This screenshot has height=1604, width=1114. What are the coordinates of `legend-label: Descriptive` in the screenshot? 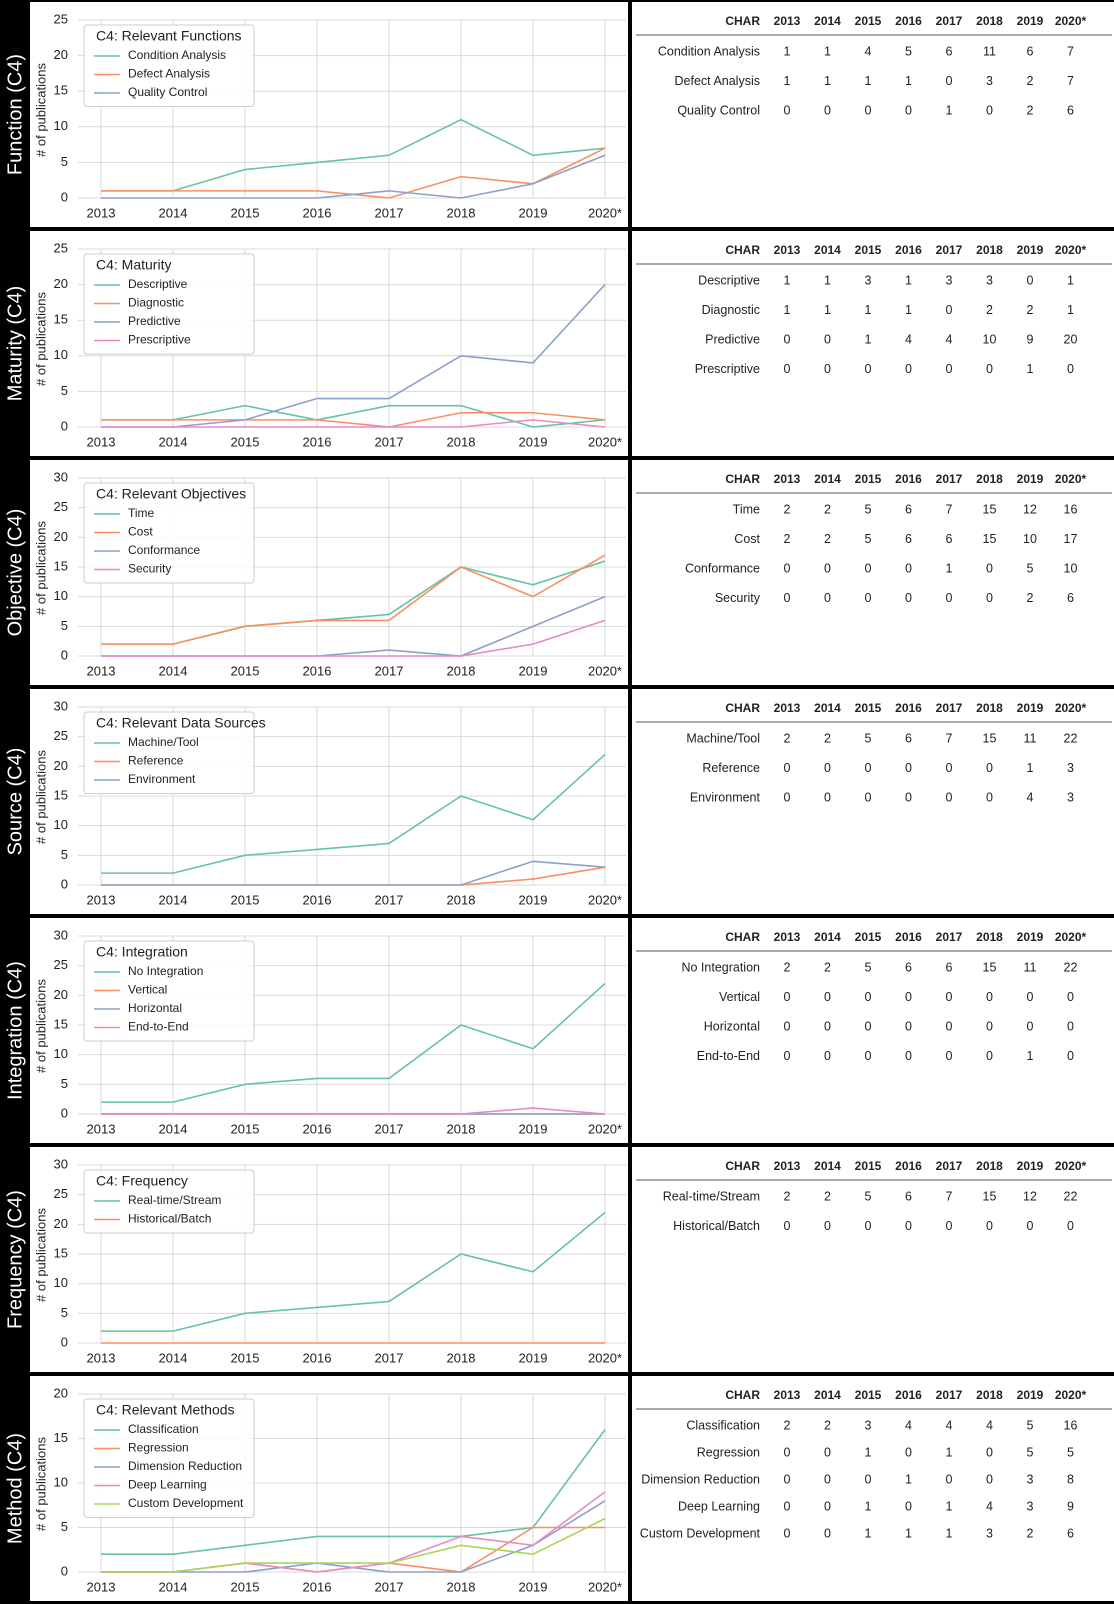 It's located at (158, 284).